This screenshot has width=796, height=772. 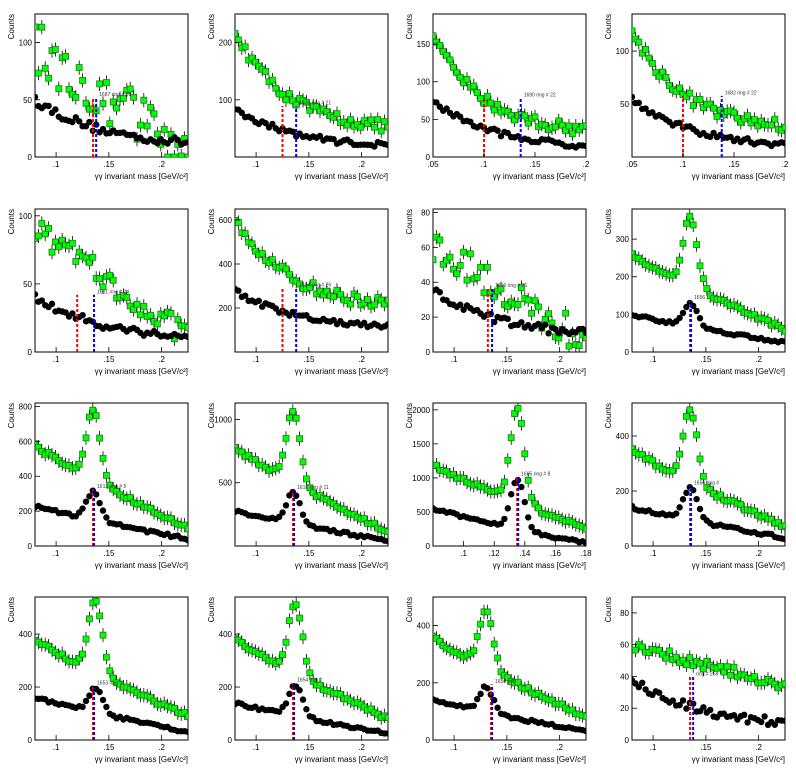 I want to click on y-tick-label: 100, so click(x=623, y=314).